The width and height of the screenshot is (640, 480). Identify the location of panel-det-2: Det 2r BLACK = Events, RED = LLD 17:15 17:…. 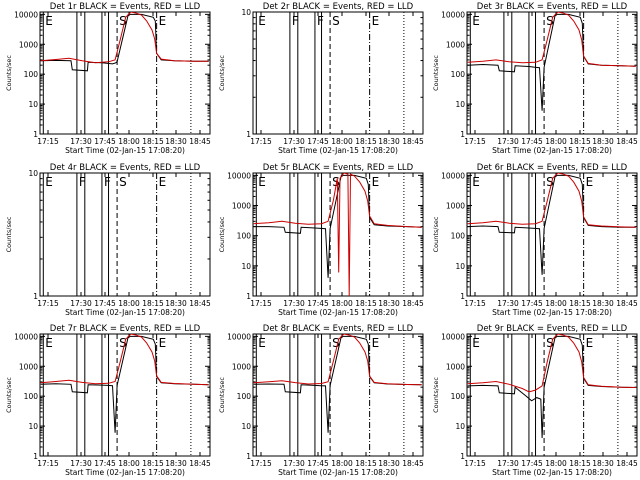
(321, 78).